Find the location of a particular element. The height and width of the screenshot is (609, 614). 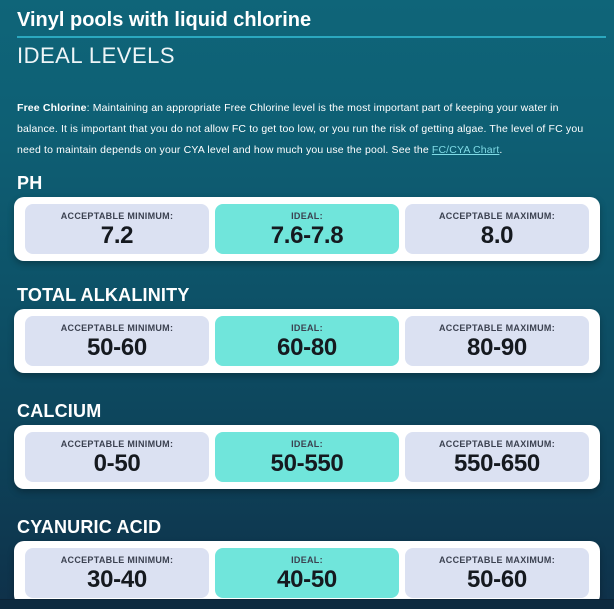

level-box-acceptable-minimum: ACCEPTABLE MINIMUM: 30-40 is located at coordinates (117, 573).